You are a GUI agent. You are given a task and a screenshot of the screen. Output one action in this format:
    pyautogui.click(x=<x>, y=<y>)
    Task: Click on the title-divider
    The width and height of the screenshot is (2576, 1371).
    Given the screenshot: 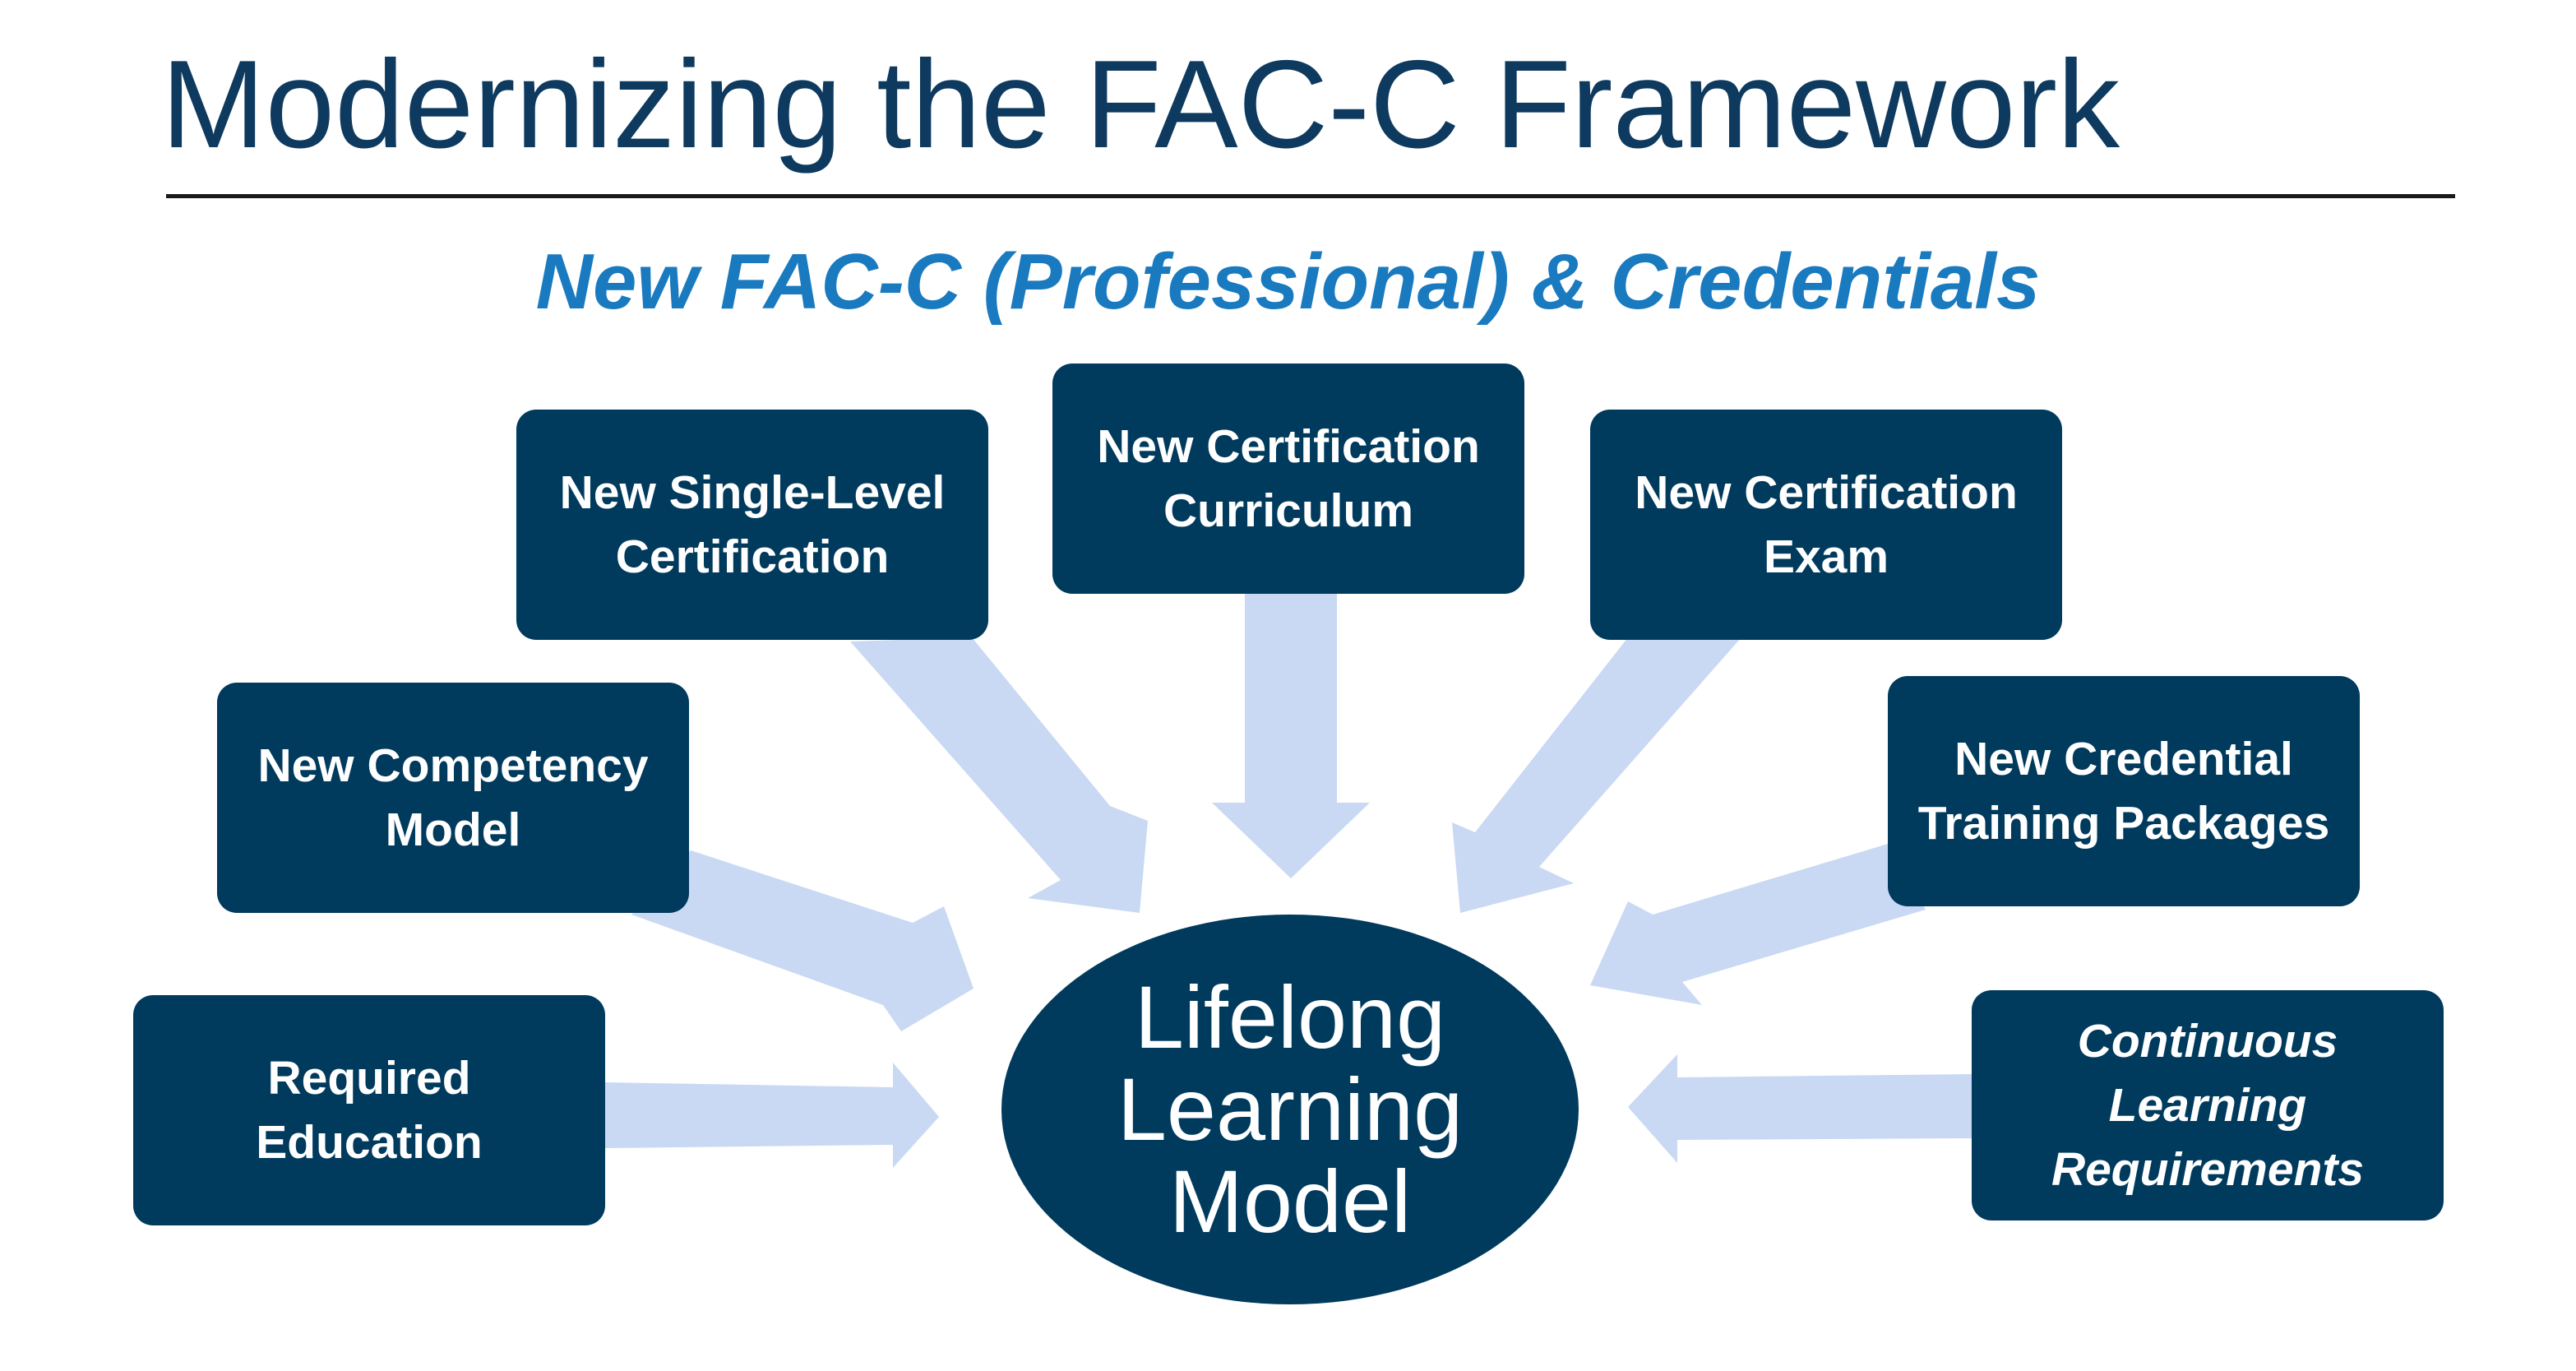 What is the action you would take?
    pyautogui.click(x=1310, y=196)
    